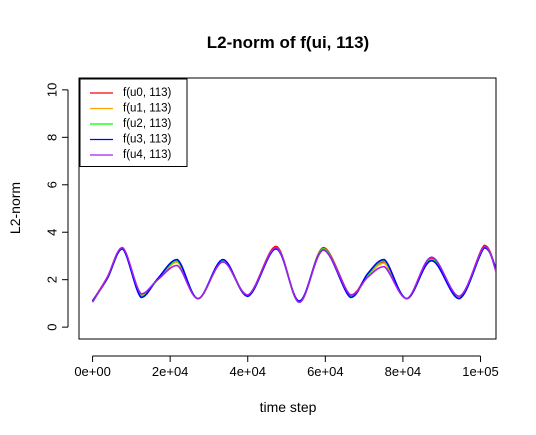 This screenshot has width=536, height=435. I want to click on legend-label: f(u2, 113), so click(147, 124).